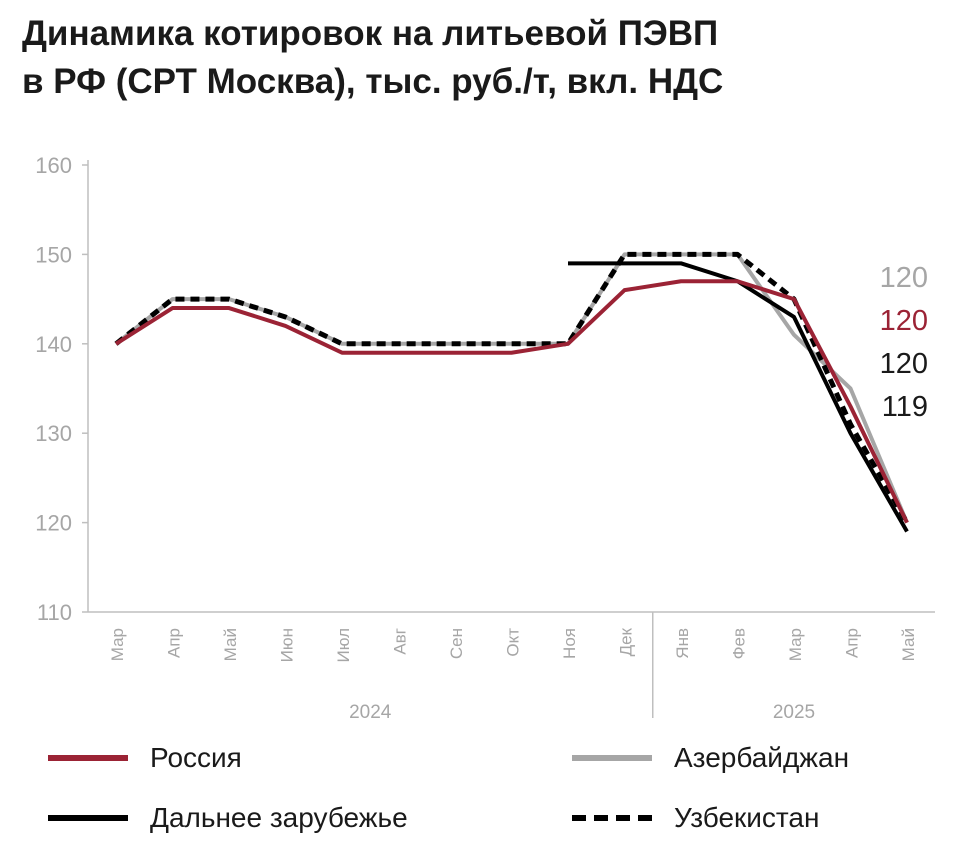 The image size is (960, 854). What do you see at coordinates (904, 278) in the screenshot?
I see `end-label-azerbaijan: 120` at bounding box center [904, 278].